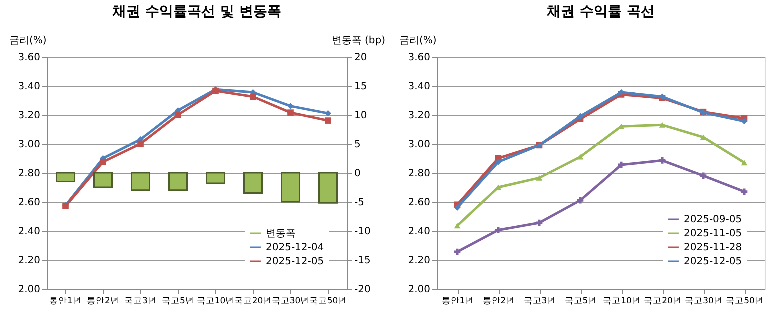 This screenshot has height=322, width=780. What do you see at coordinates (361, 116) in the screenshot?
I see `y2-tick-label: 10` at bounding box center [361, 116].